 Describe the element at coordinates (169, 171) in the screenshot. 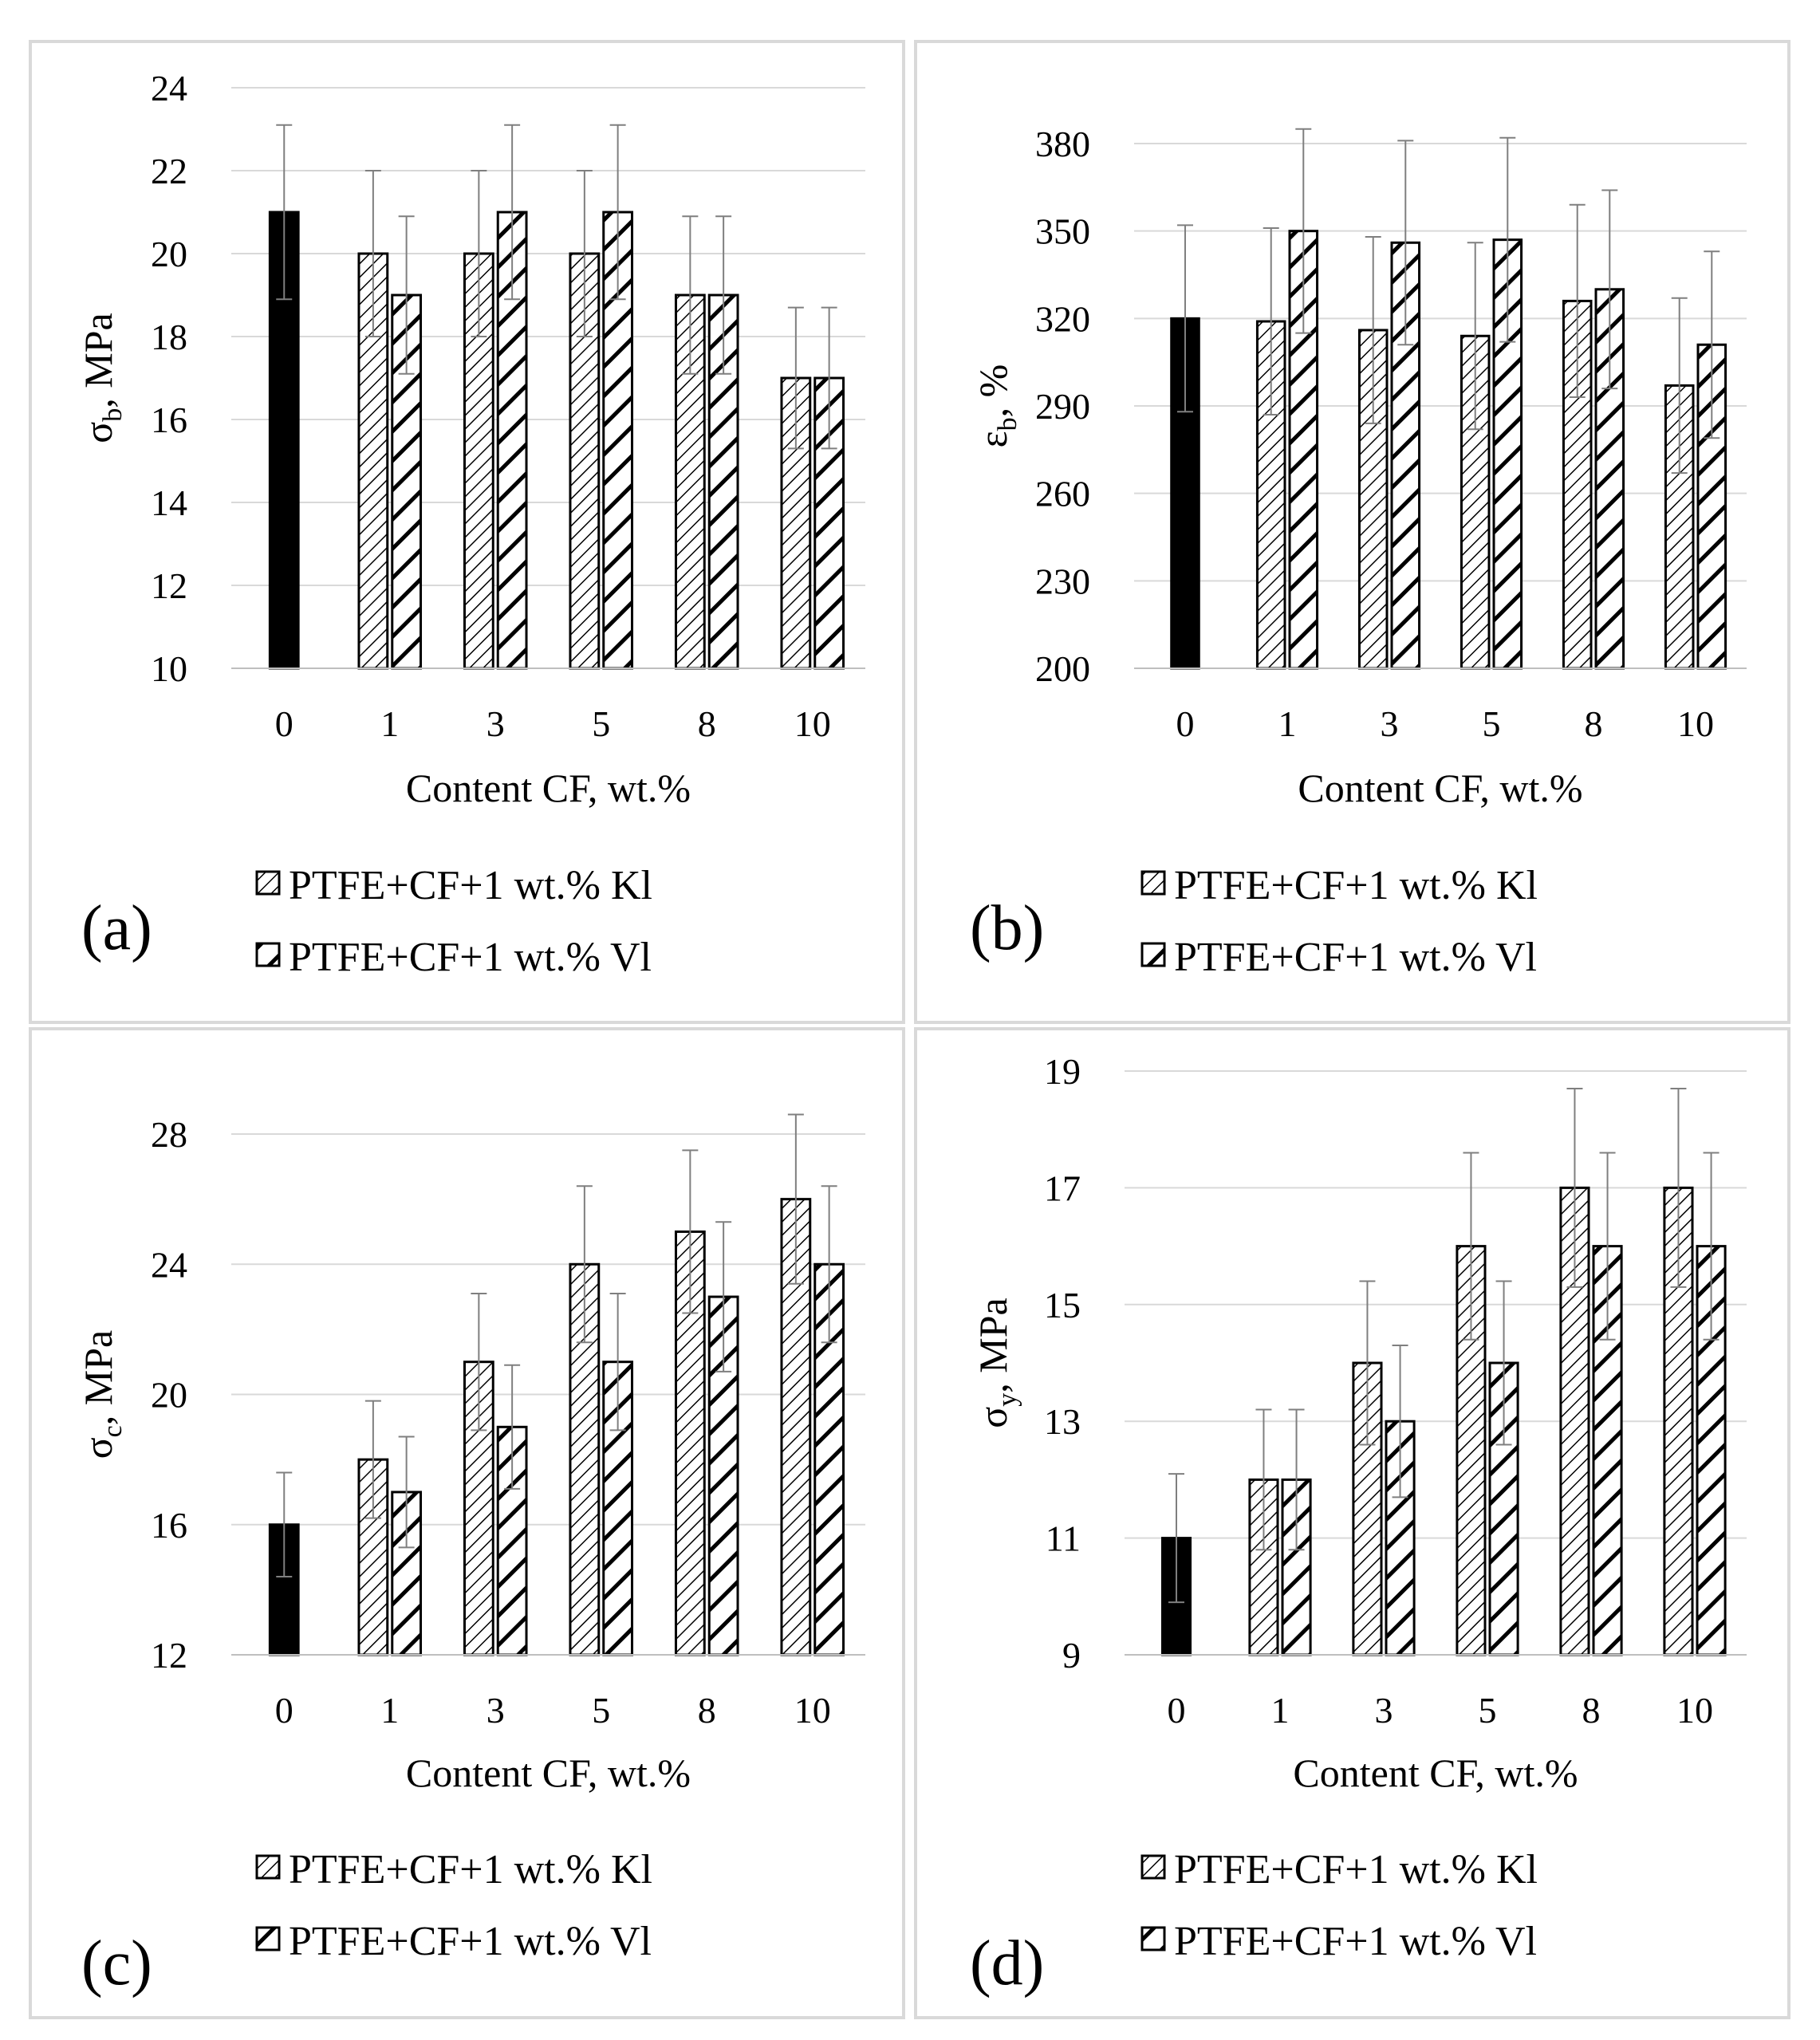

I see `y-tick-label: 22` at that location.